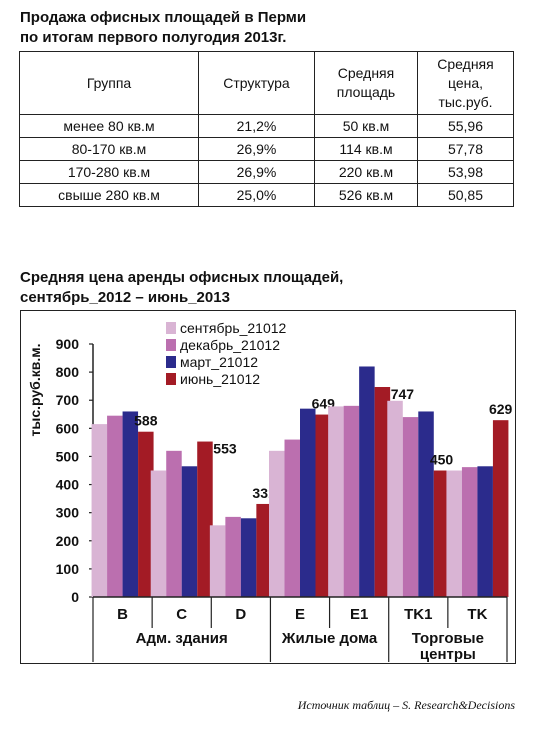 Image resolution: width=537 pixels, height=735 pixels. Describe the element at coordinates (366, 149) in the screenshot. I see `table-cell: 114 кв.м` at that location.